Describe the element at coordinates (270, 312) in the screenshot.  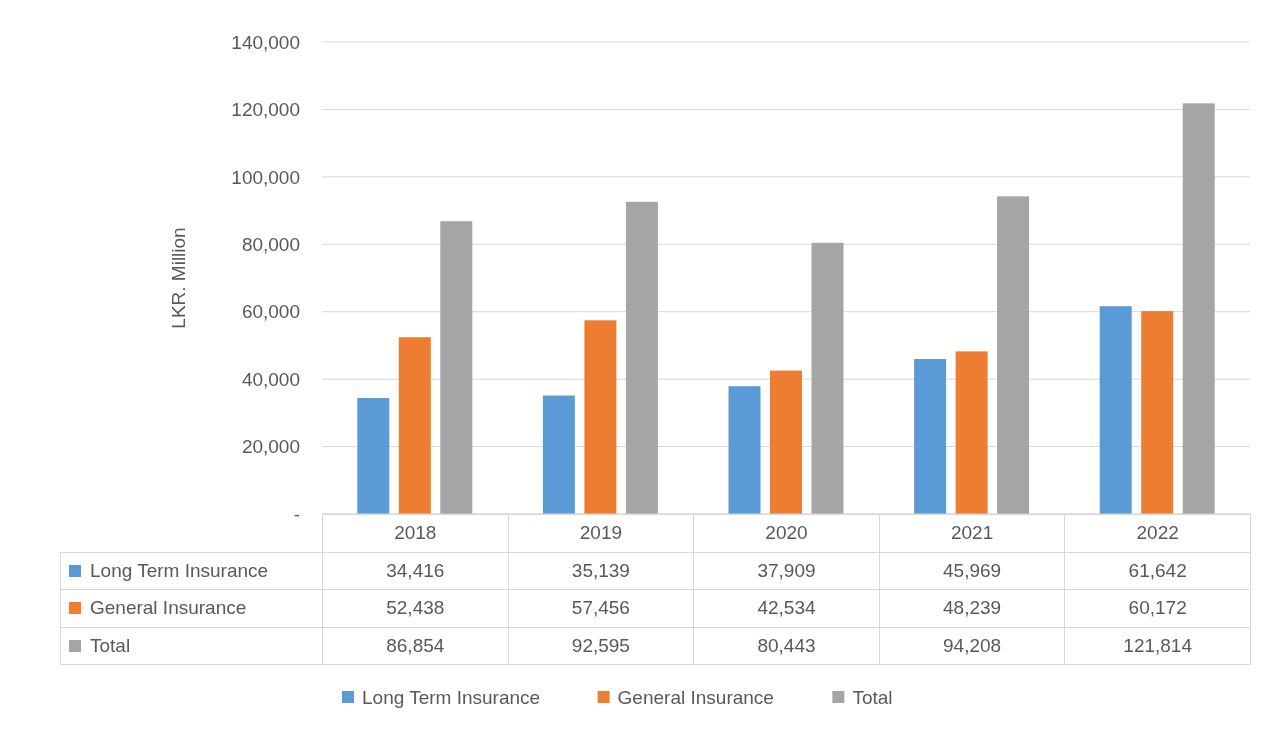
I see `y-tick-label: 60,000` at that location.